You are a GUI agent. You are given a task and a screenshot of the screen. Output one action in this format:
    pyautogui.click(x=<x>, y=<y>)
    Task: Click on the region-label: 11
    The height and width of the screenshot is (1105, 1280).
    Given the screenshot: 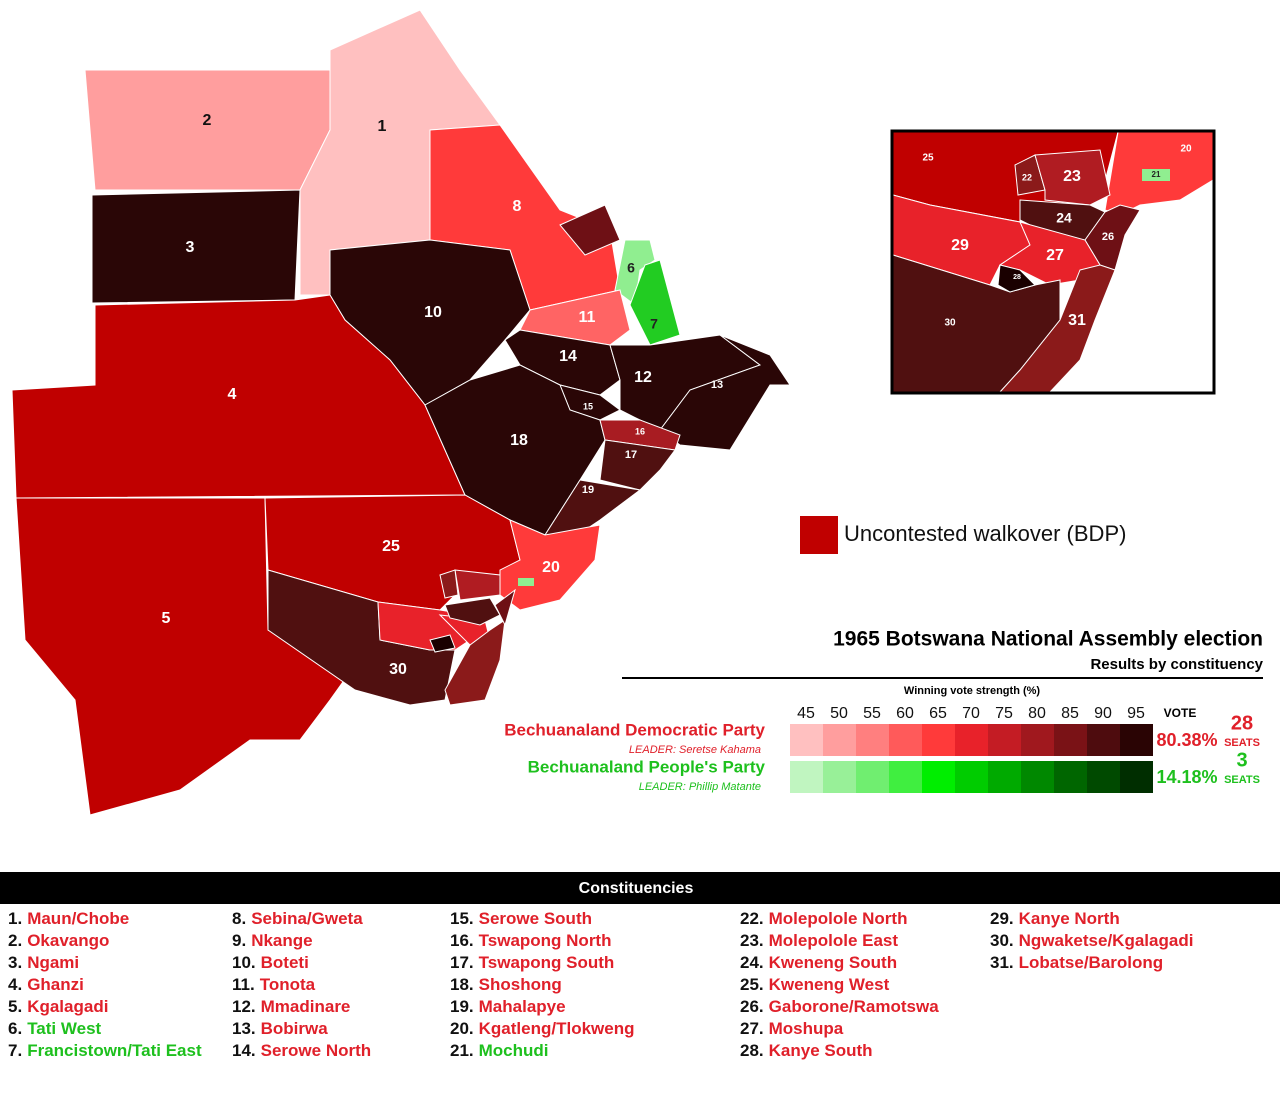 What is the action you would take?
    pyautogui.click(x=587, y=317)
    